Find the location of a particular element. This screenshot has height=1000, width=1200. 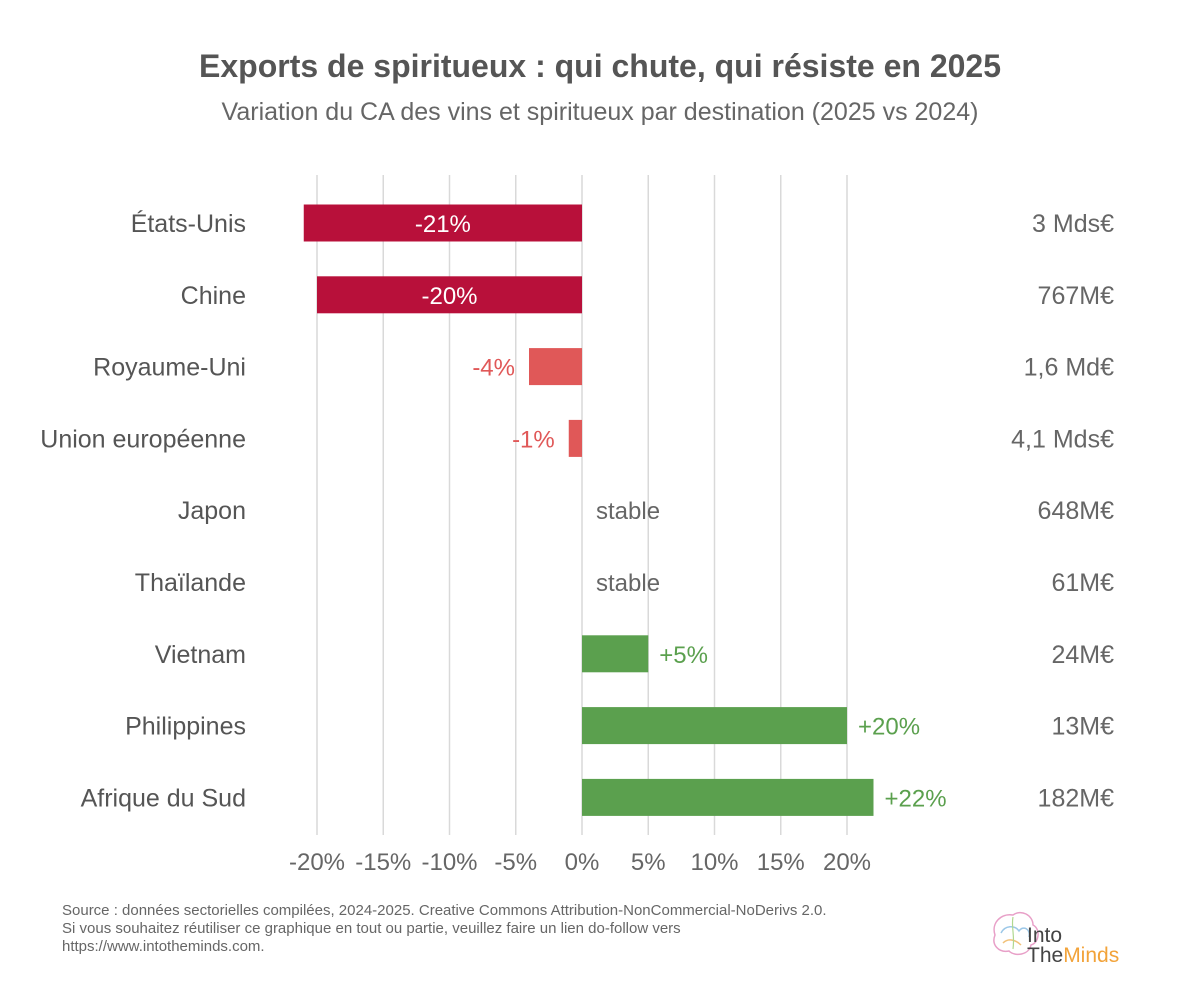

data-label: -20% is located at coordinates (449, 296).